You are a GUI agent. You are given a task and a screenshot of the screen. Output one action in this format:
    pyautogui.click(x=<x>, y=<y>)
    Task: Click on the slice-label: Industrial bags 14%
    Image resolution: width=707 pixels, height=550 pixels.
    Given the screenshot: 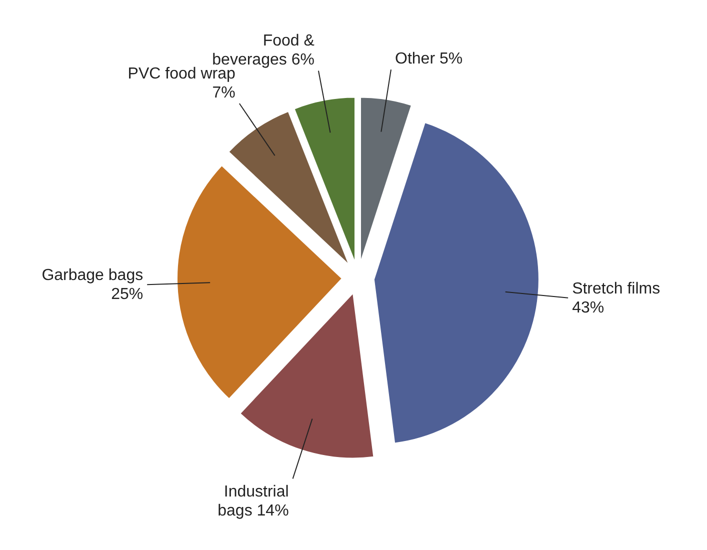 What is the action you would take?
    pyautogui.click(x=253, y=502)
    